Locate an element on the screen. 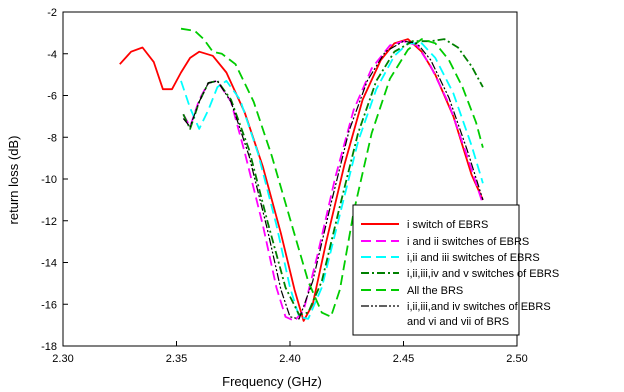 Image resolution: width=624 pixels, height=392 pixels. legend-entry-5: All the BRS is located at coordinates (412, 291).